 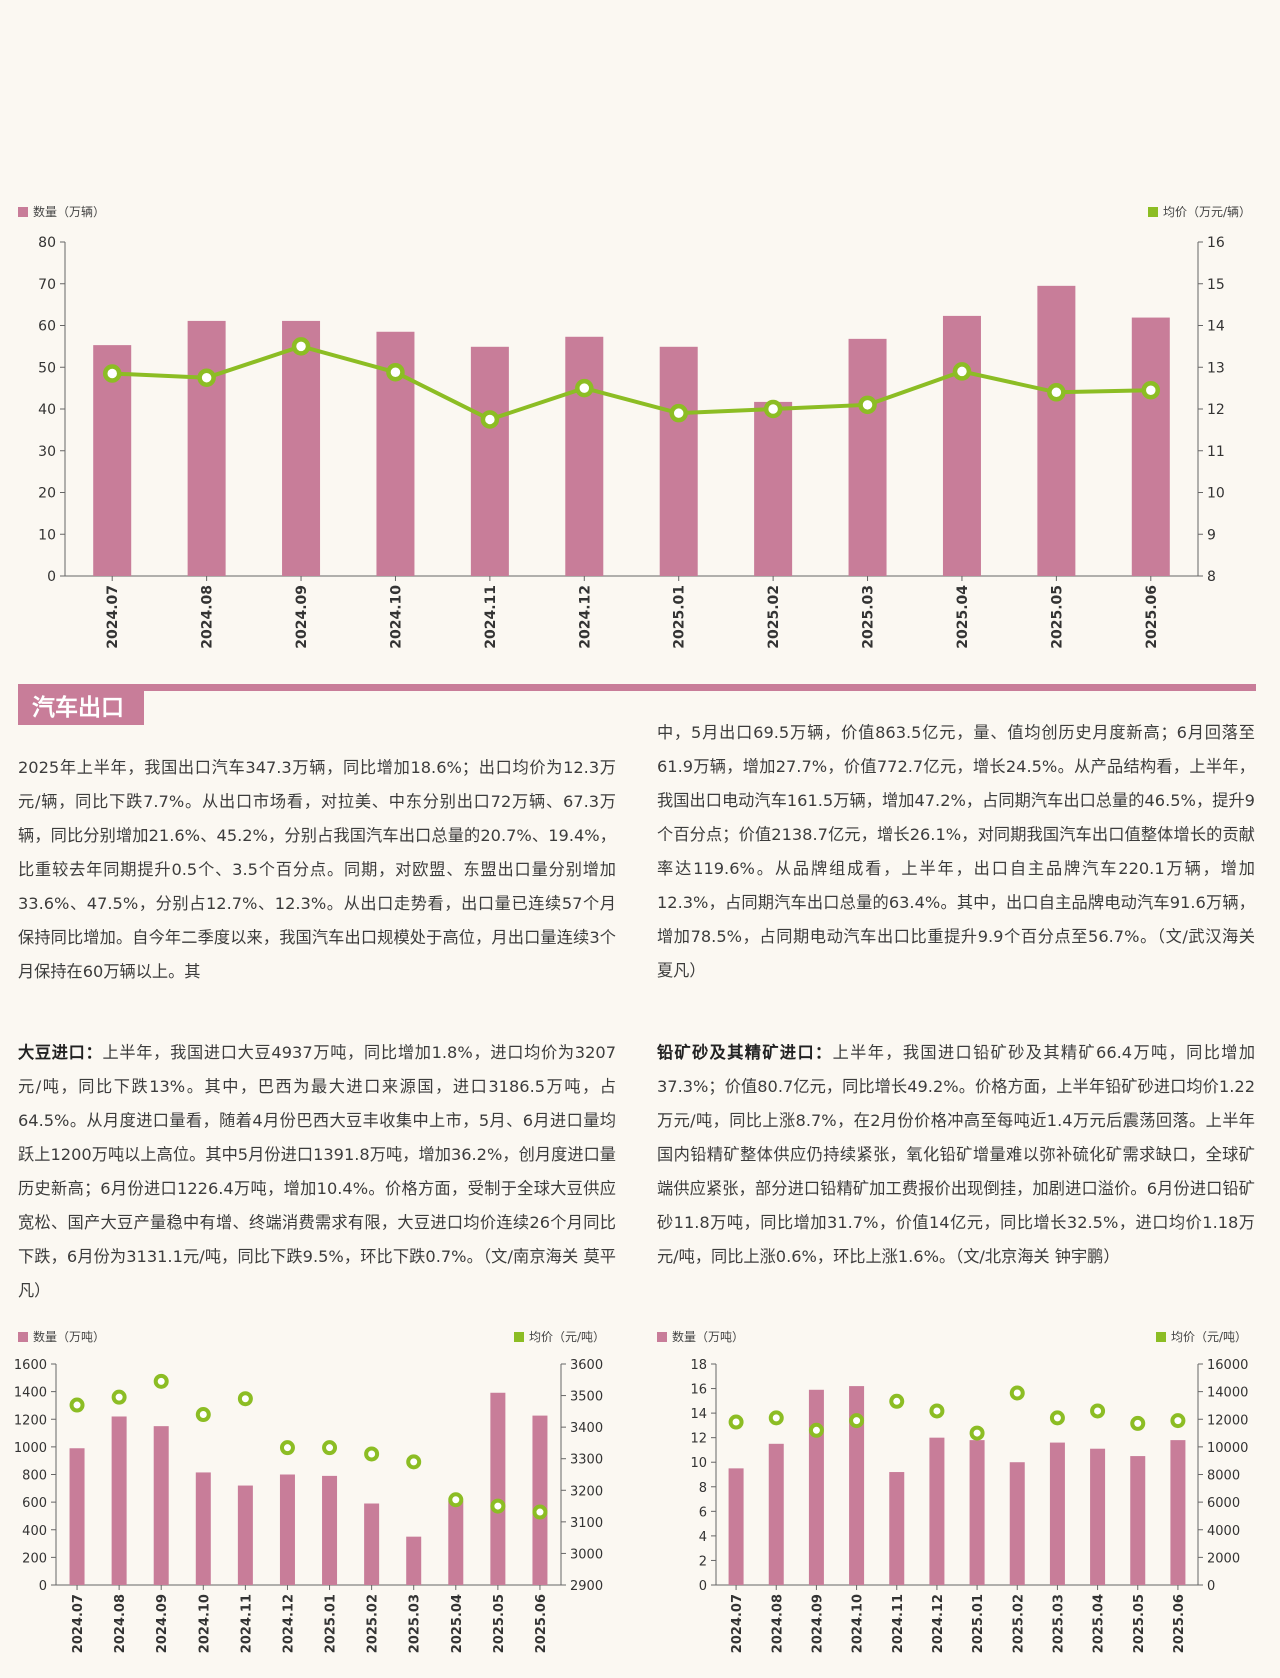 I want to click on bar-2025.04, so click(x=961, y=445).